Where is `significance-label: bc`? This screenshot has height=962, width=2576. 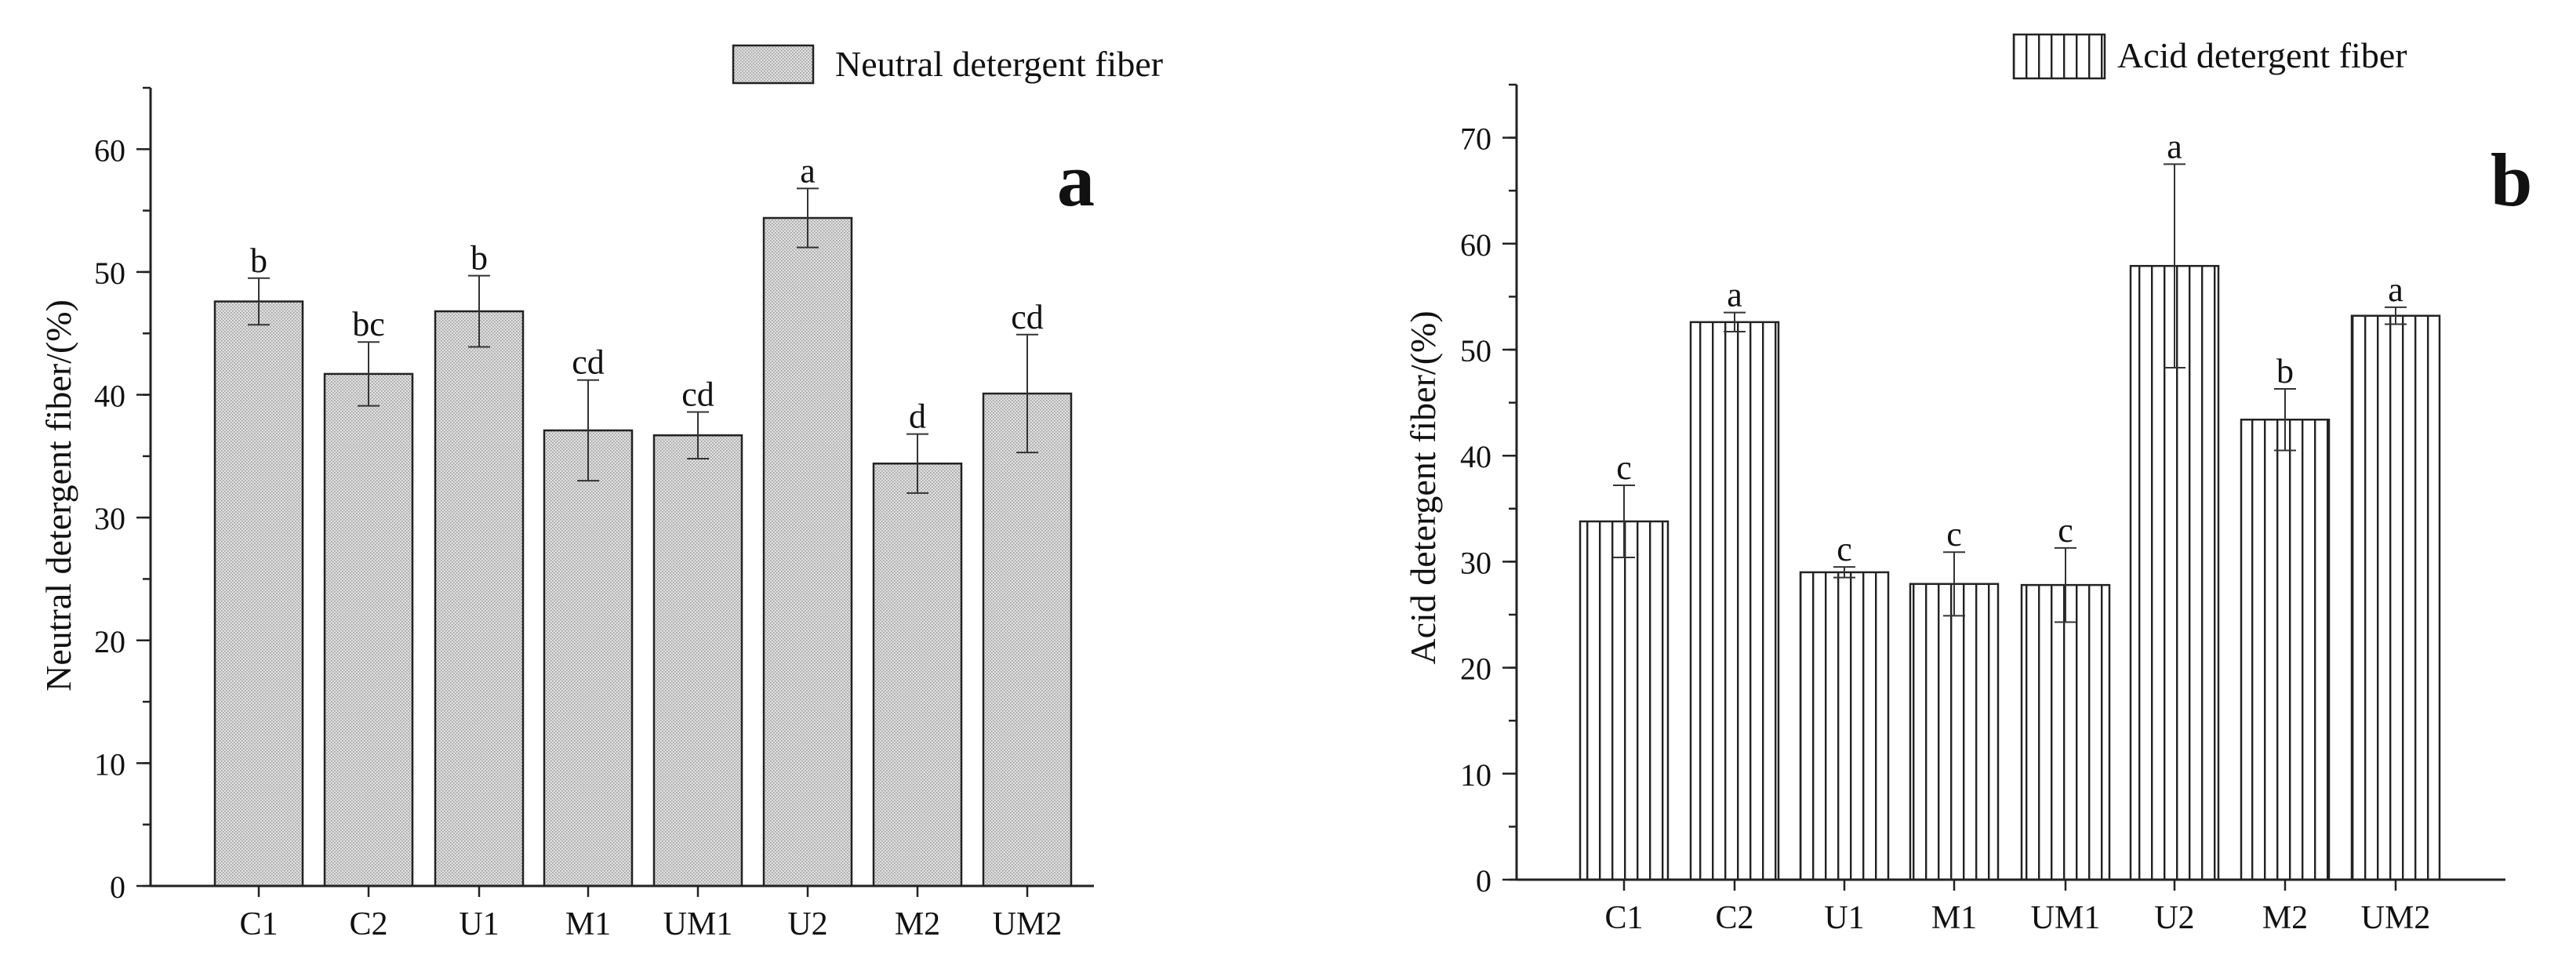 significance-label: bc is located at coordinates (368, 324).